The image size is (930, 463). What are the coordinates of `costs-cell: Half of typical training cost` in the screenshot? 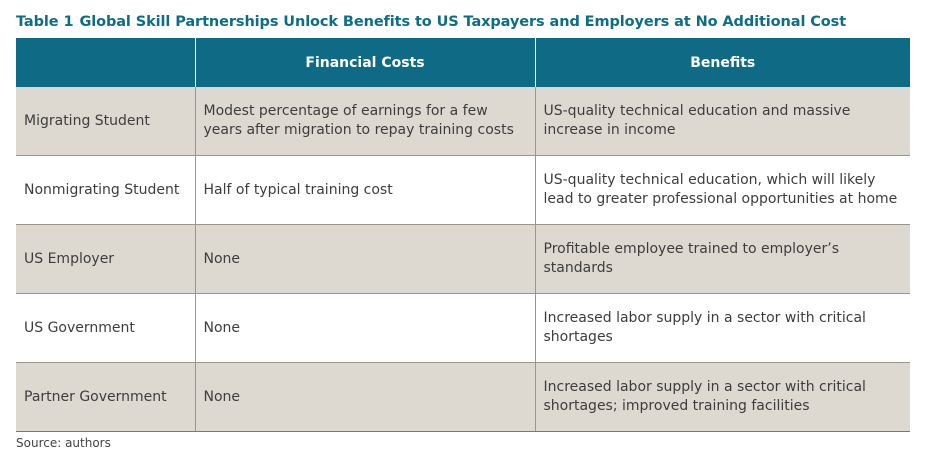 It's located at (365, 190).